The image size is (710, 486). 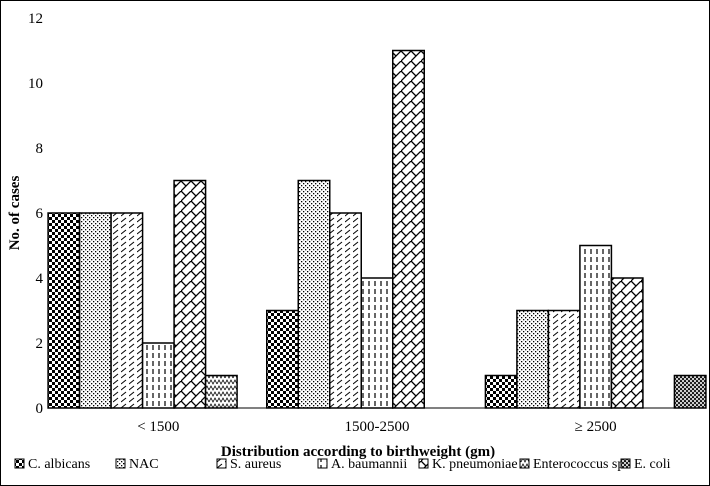 I want to click on y-tick-label: 4, so click(x=40, y=279).